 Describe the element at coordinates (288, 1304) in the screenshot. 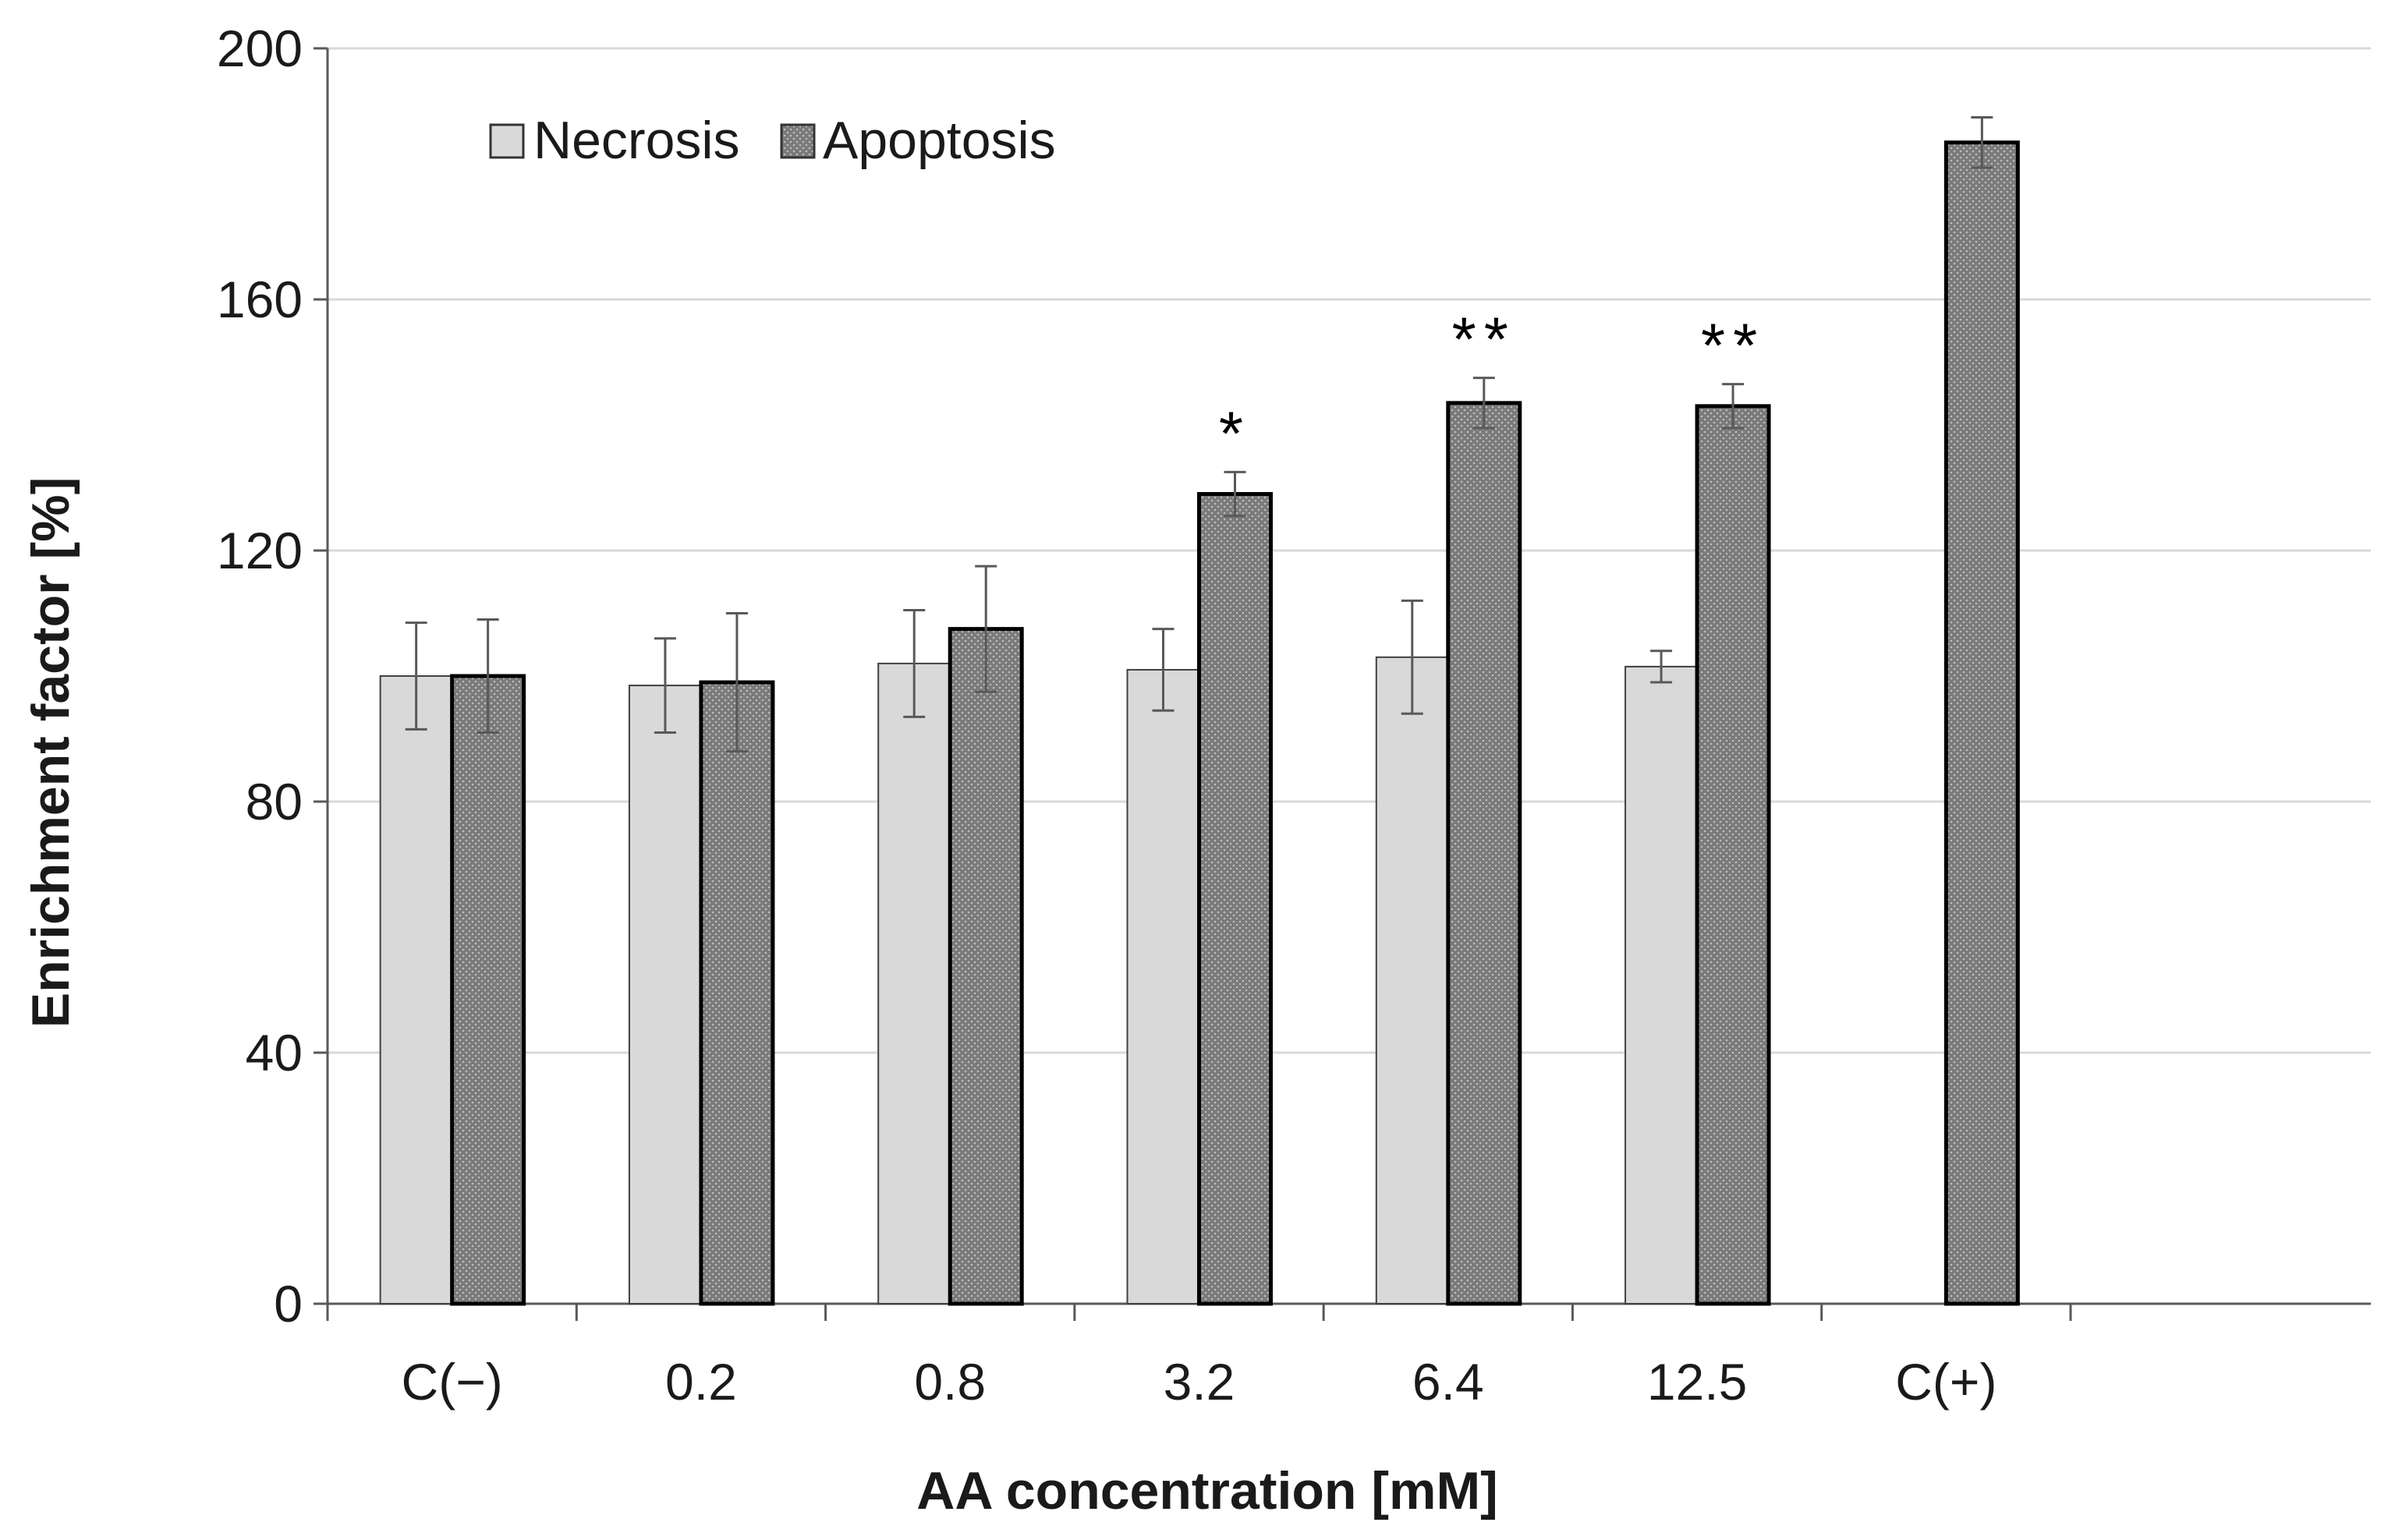

I see `y-tick-label-0: 0` at that location.